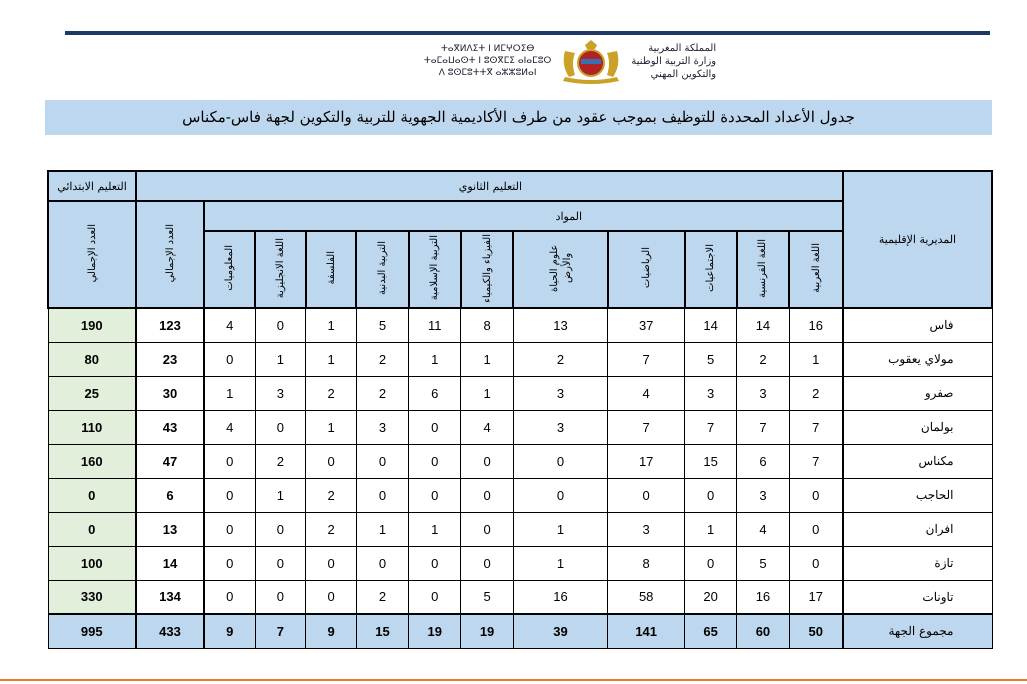  Describe the element at coordinates (383, 268) in the screenshot. I see `subject-label: التربية البدنية` at that location.